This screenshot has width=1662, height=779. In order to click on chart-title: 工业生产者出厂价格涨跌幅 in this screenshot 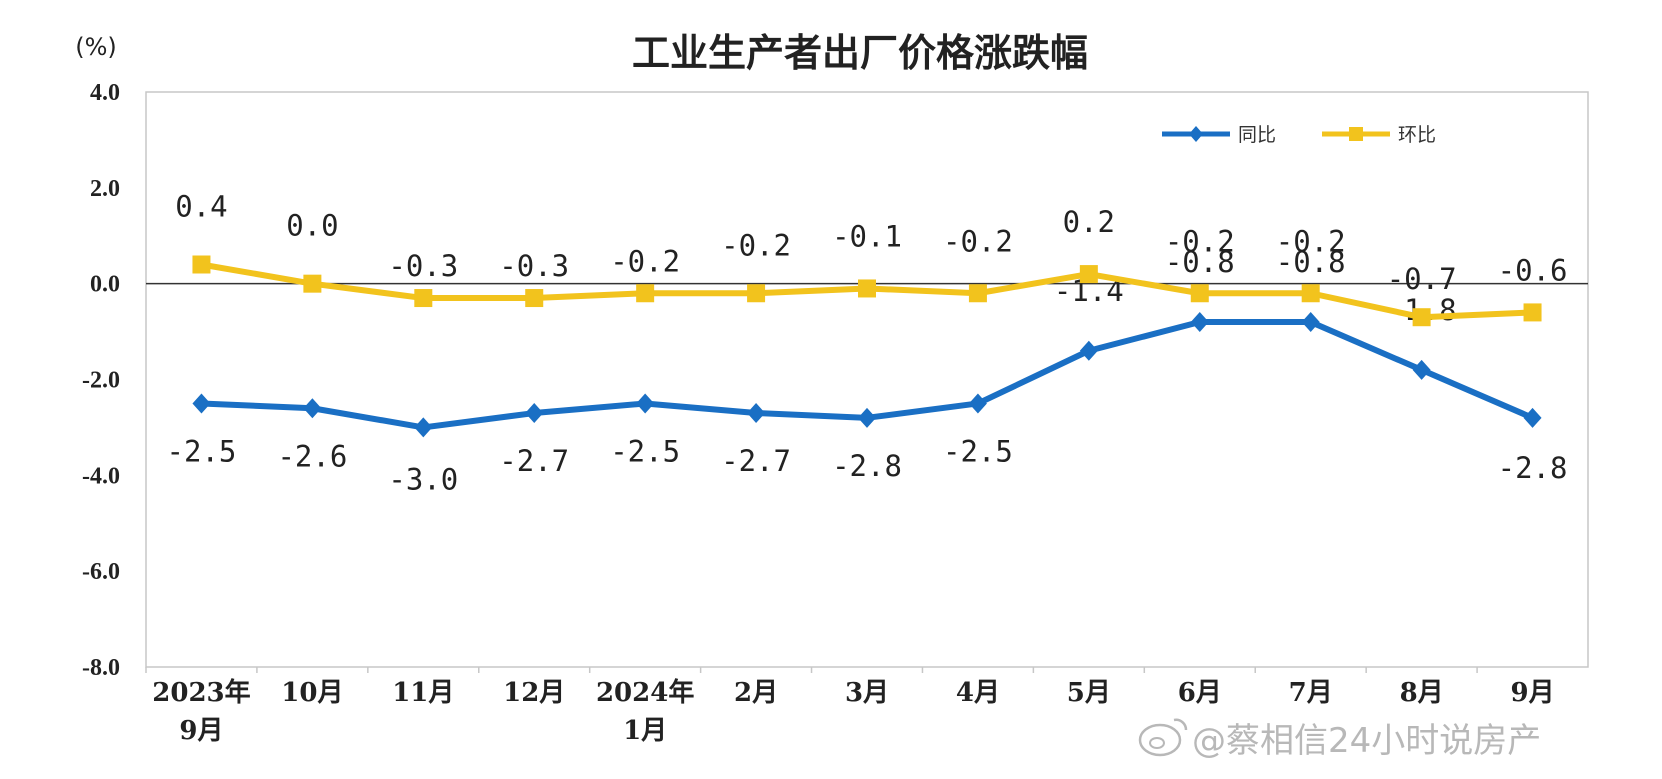, I will do `click(860, 53)`.